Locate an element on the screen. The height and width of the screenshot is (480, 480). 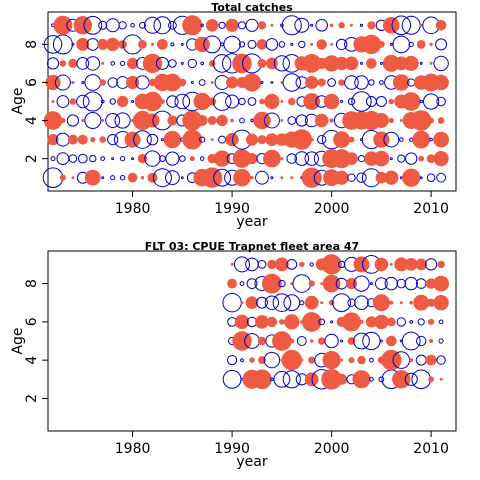
y-tick-label: 2 is located at coordinates (32, 158).